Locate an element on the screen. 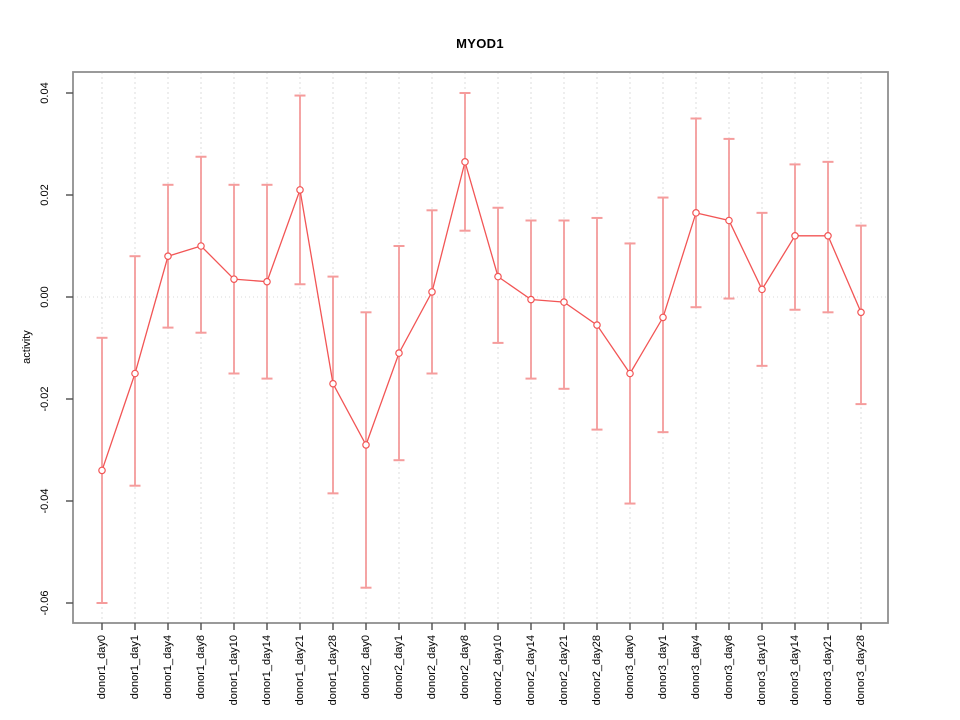 This screenshot has height=720, width=960. x-tick-label: donor3_day8 is located at coordinates (729, 667).